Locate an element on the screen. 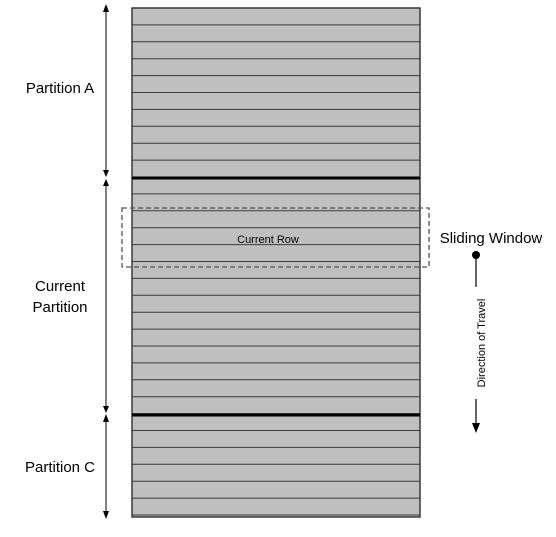 The width and height of the screenshot is (556, 537). partition-a-extent-arrow is located at coordinates (106, 90).